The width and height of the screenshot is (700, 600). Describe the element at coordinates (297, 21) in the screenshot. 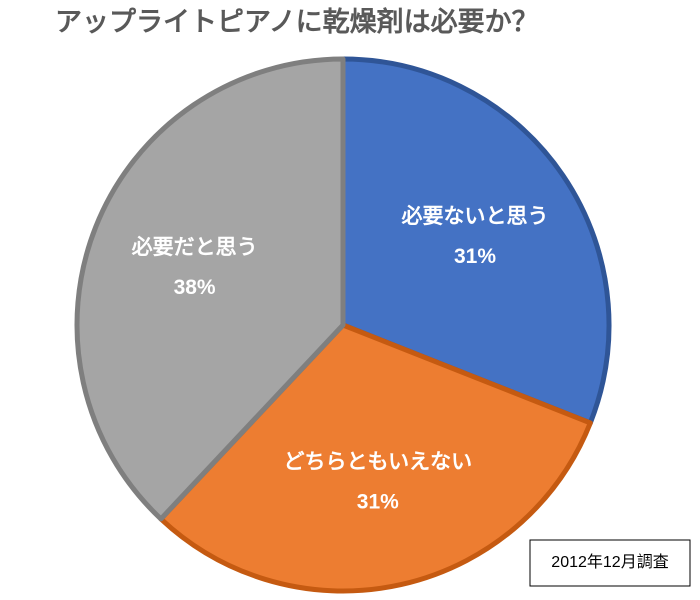

I see `chart-title: アップライトピアノに乾燥剤は必要か？` at that location.